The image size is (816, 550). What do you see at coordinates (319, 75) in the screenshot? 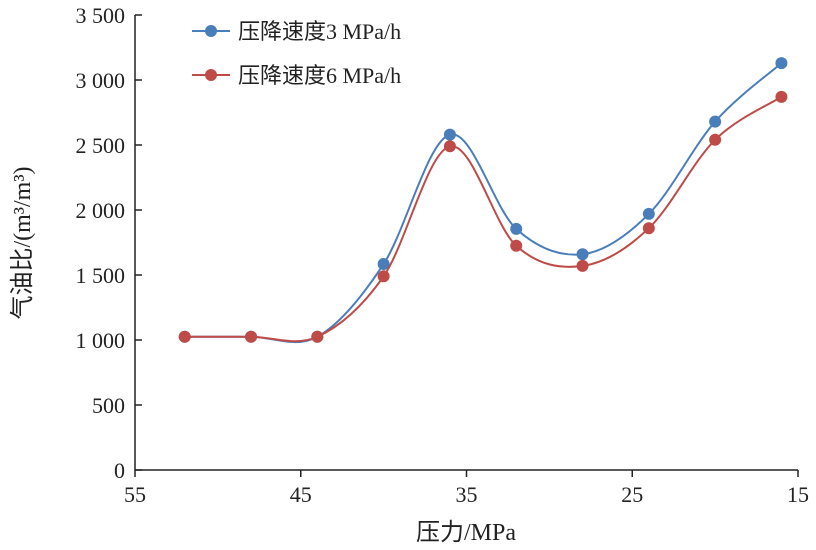
I see `legend-label-2: 压降速度6 MPa/h` at bounding box center [319, 75].